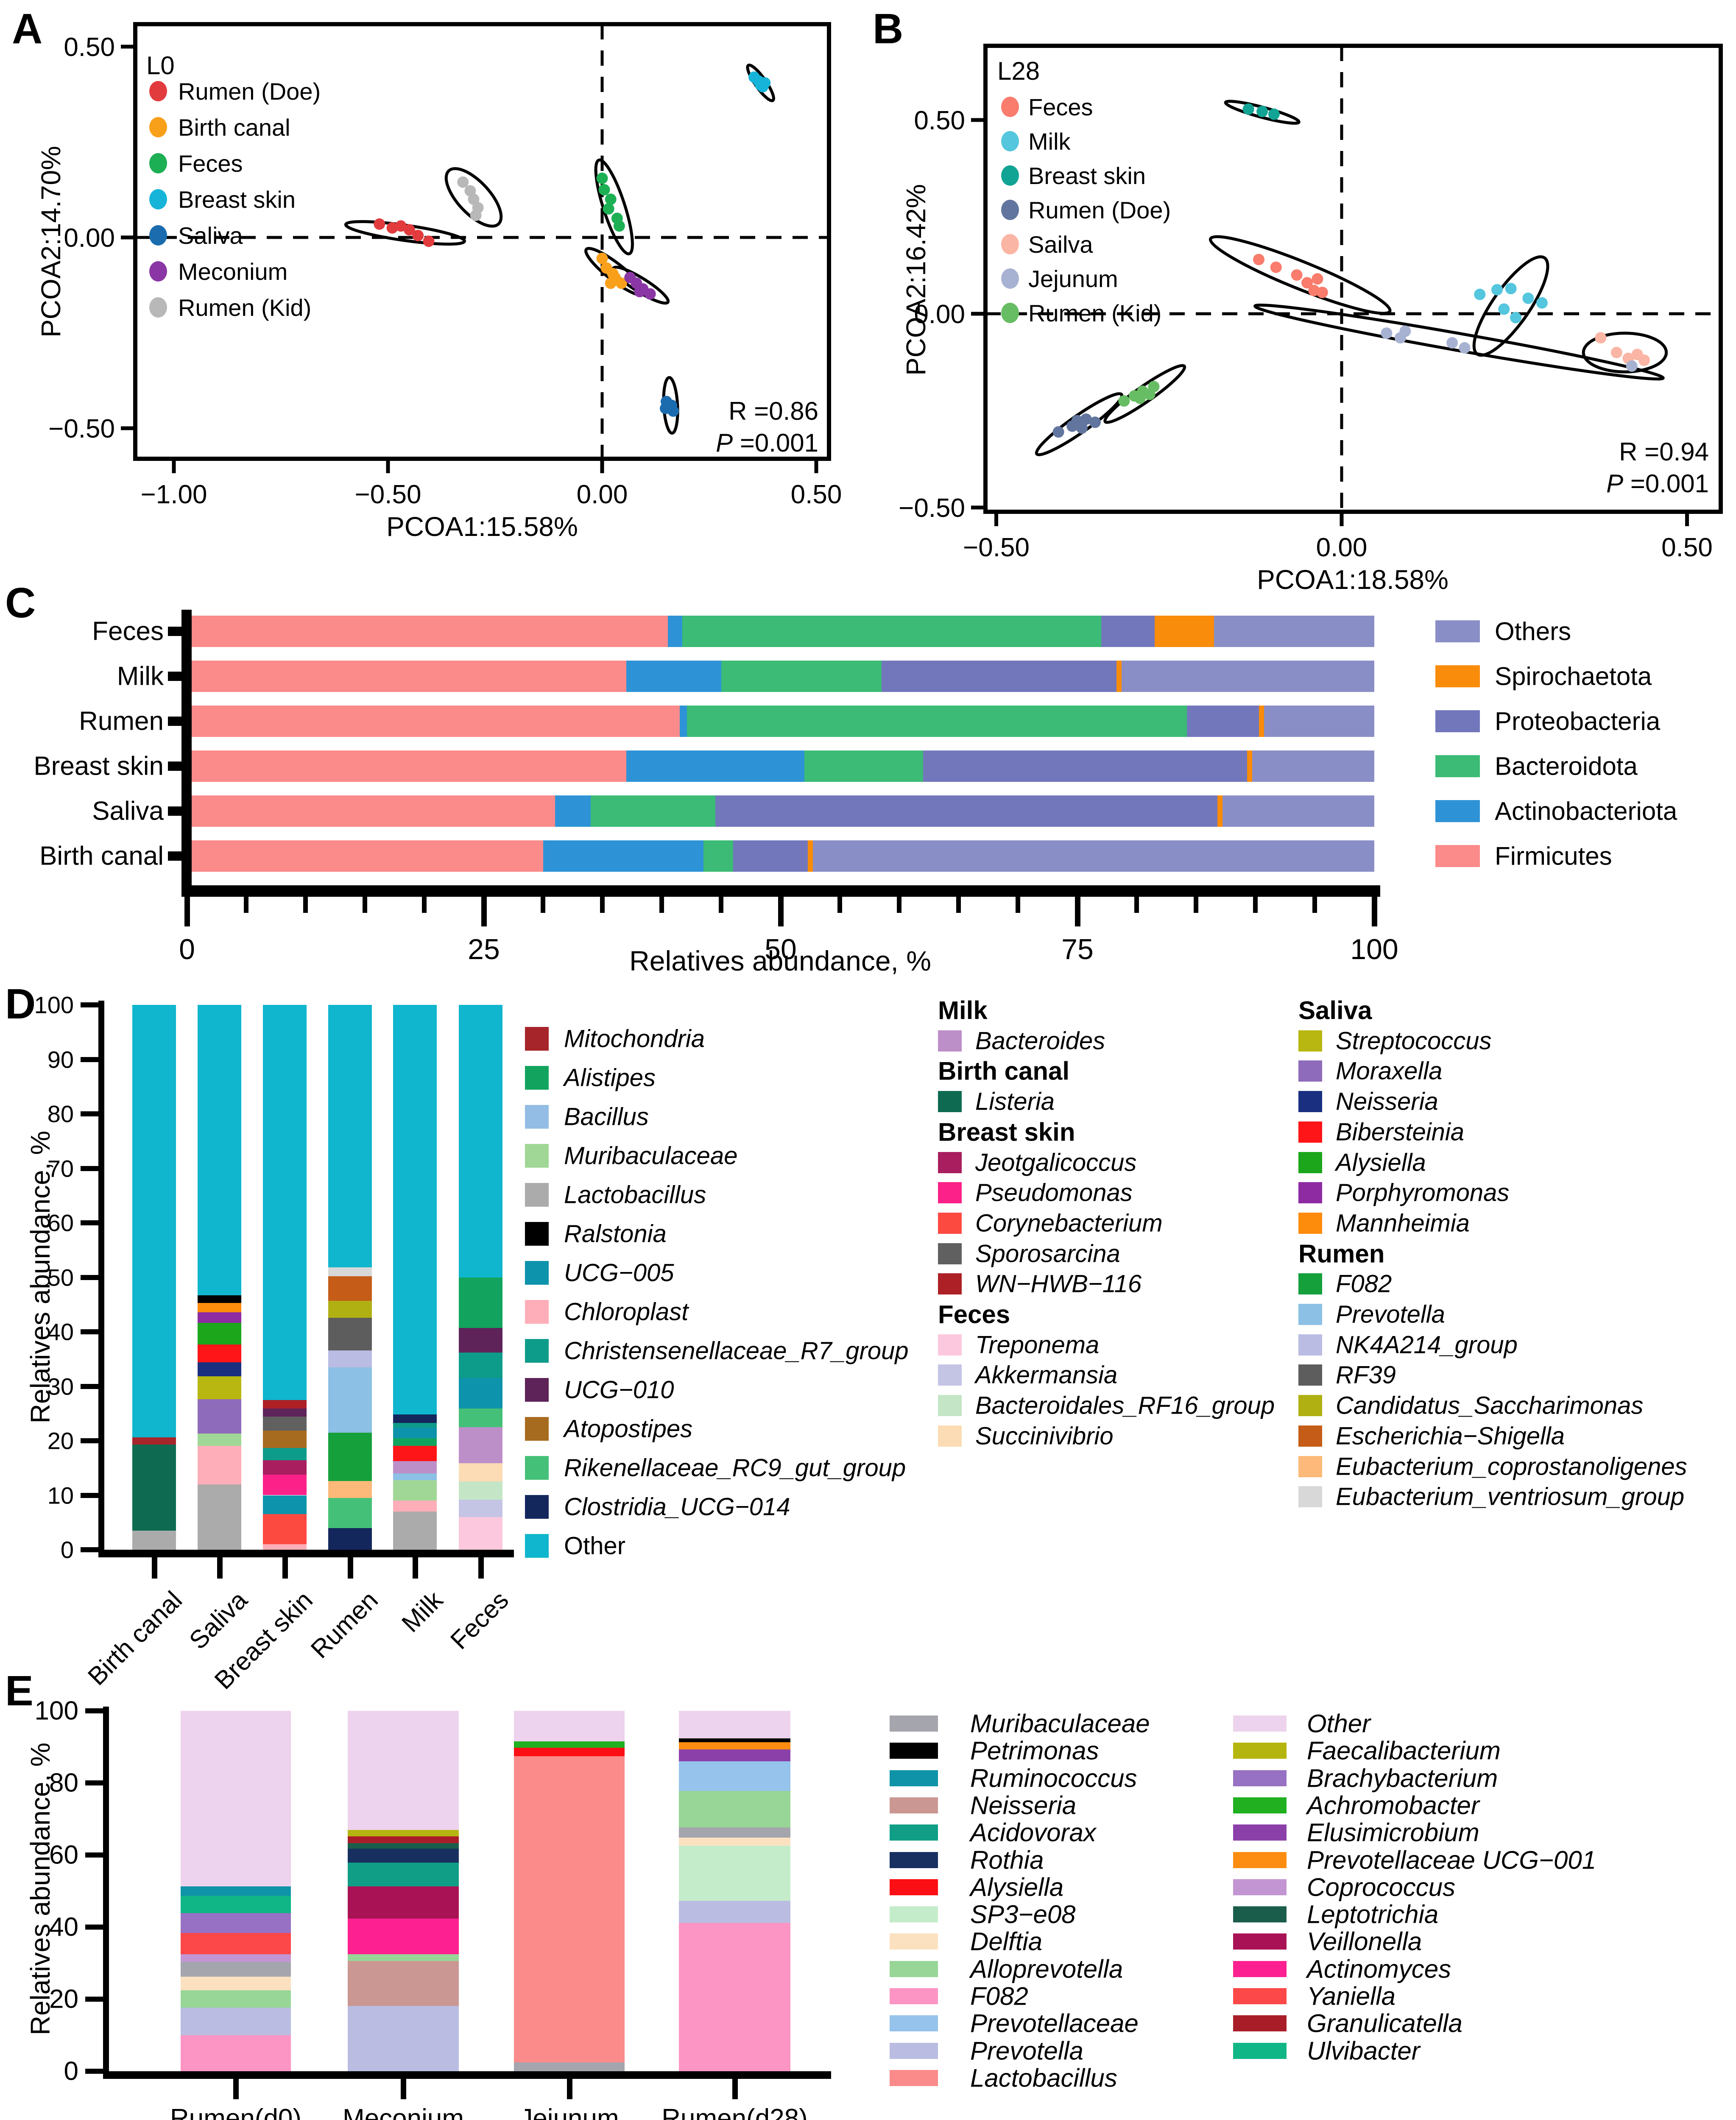 This screenshot has width=1736, height=2120. What do you see at coordinates (158, 127) in the screenshot?
I see `legend-dot-Birth canal` at bounding box center [158, 127].